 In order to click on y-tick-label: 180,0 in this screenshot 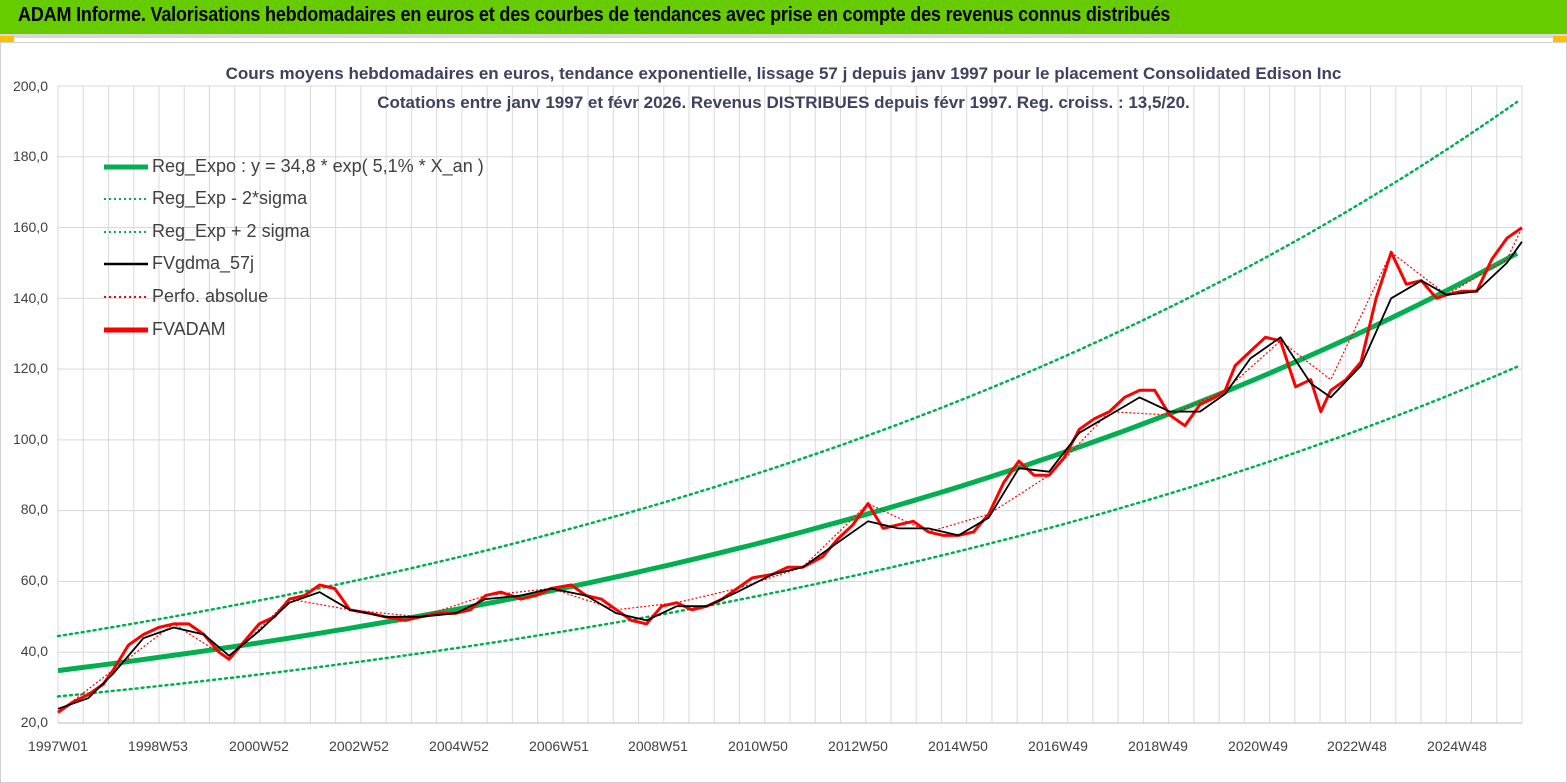, I will do `click(30, 156)`.